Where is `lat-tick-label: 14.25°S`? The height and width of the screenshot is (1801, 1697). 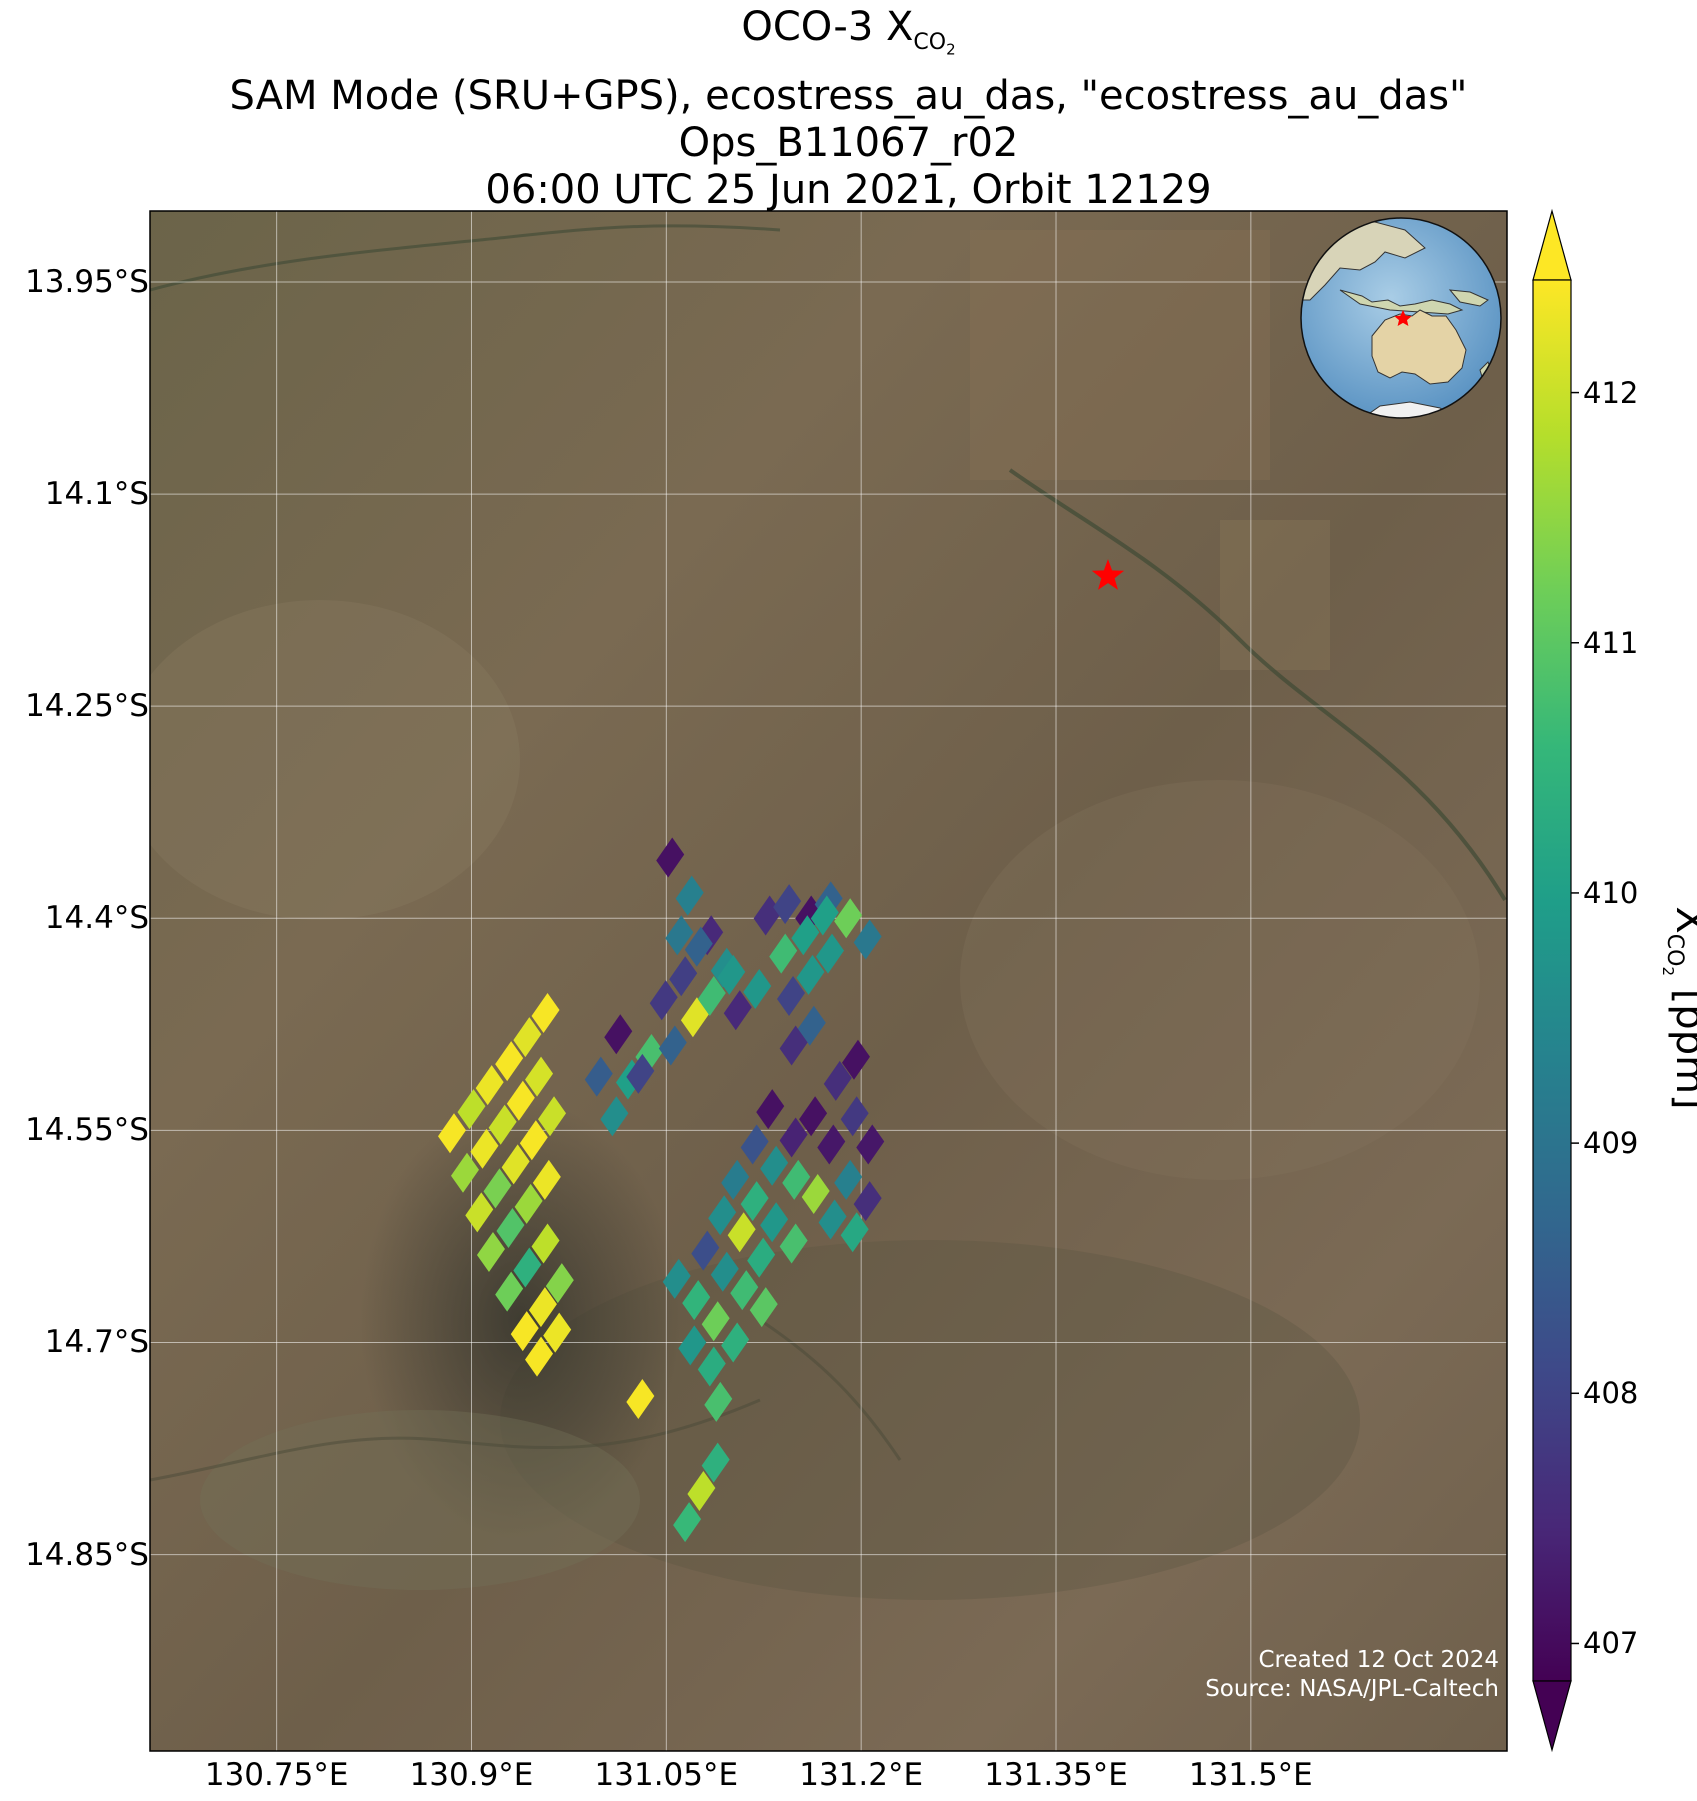 lat-tick-label: 14.25°S is located at coordinates (87, 706).